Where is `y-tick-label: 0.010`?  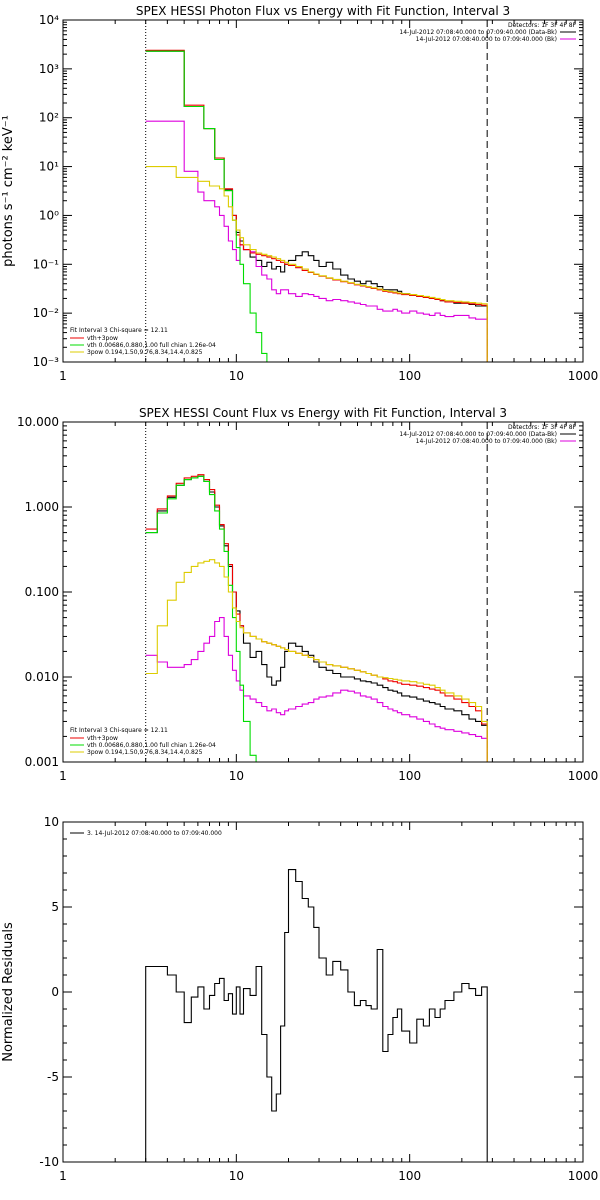 y-tick-label: 0.010 is located at coordinates (42, 677).